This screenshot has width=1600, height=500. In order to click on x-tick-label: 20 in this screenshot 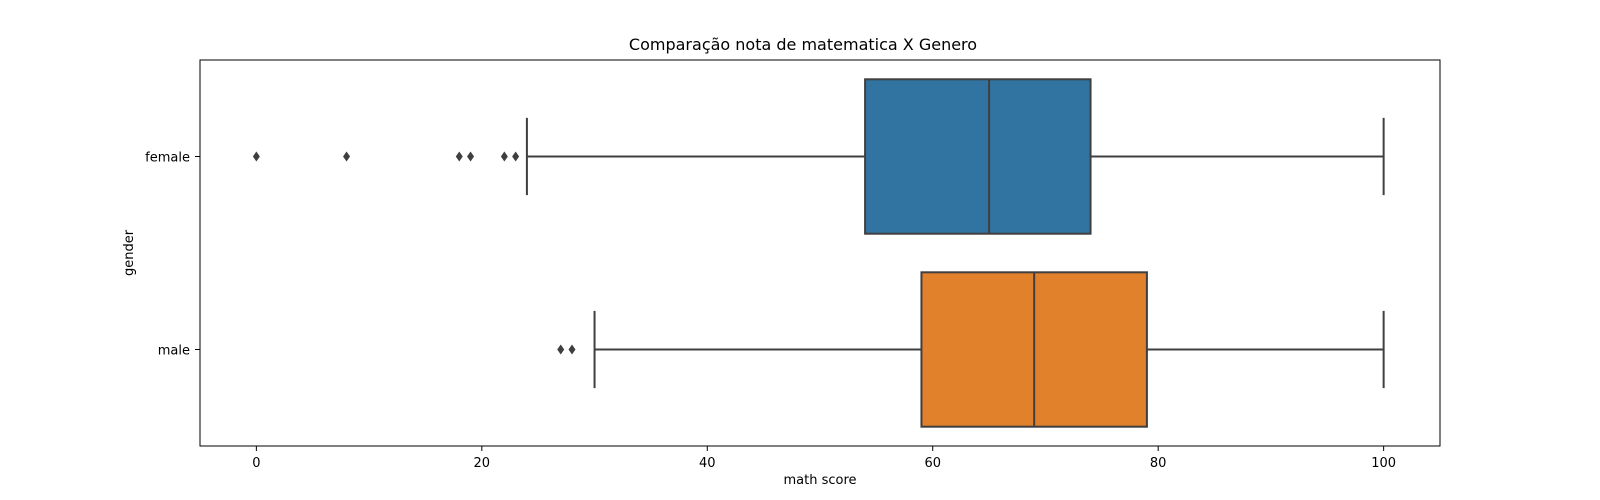, I will do `click(482, 463)`.